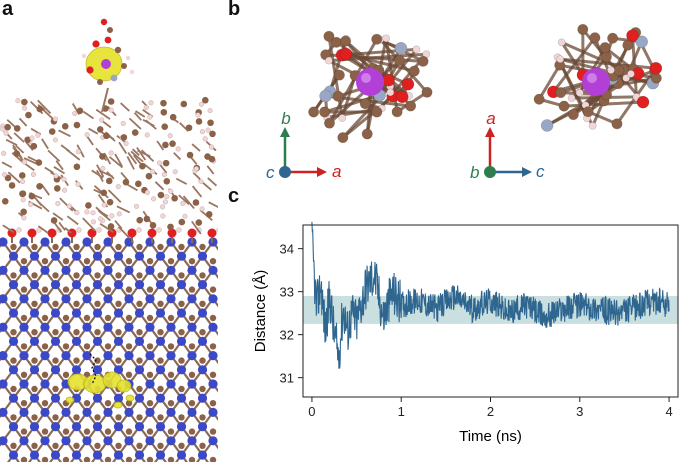  Describe the element at coordinates (260, 311) in the screenshot. I see `y-axis-label: Distance (Å)` at that location.